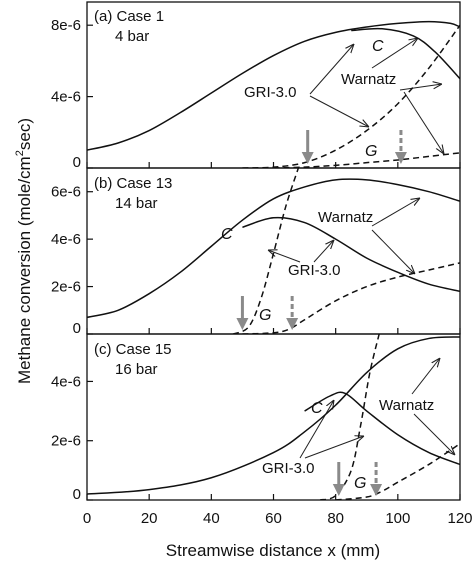  I want to click on panel-b-series-c-gri, so click(351, 254).